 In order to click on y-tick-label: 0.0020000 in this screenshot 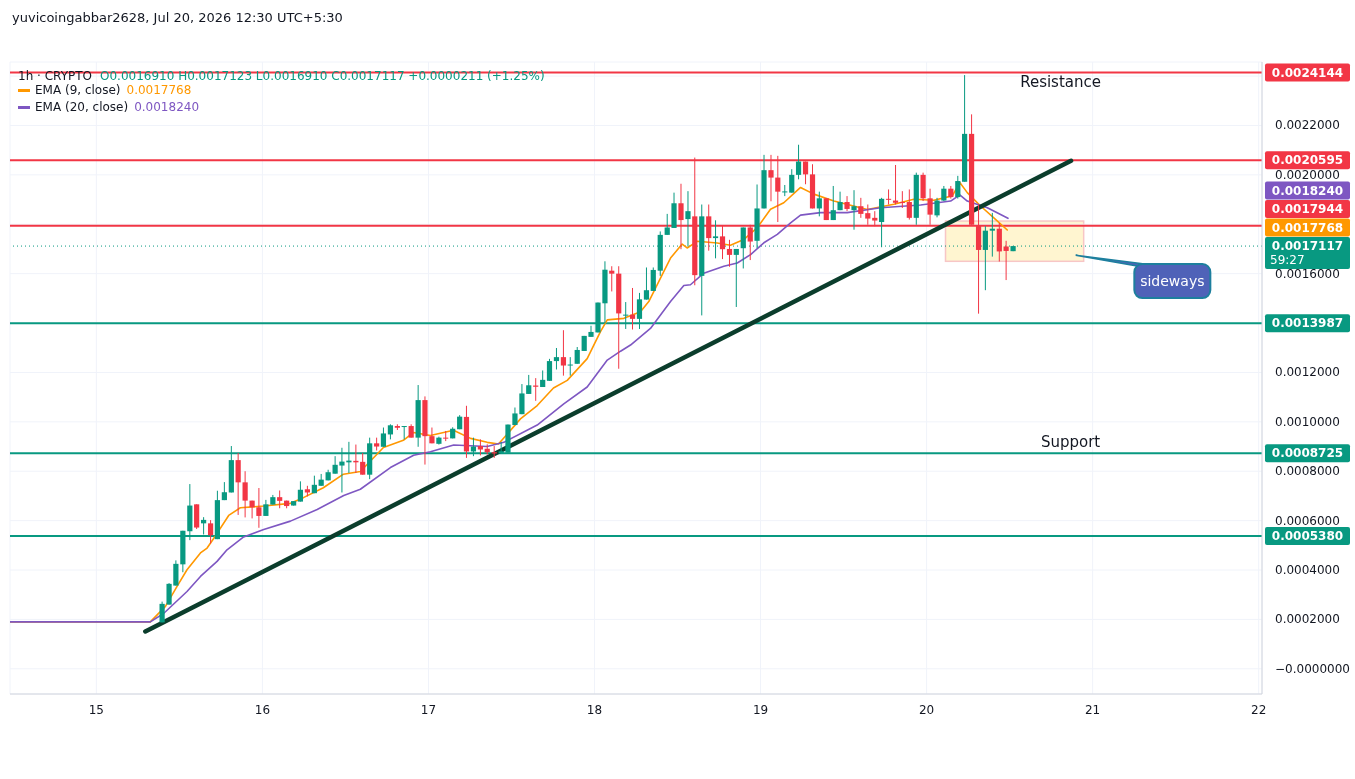, I will do `click(1307, 174)`.